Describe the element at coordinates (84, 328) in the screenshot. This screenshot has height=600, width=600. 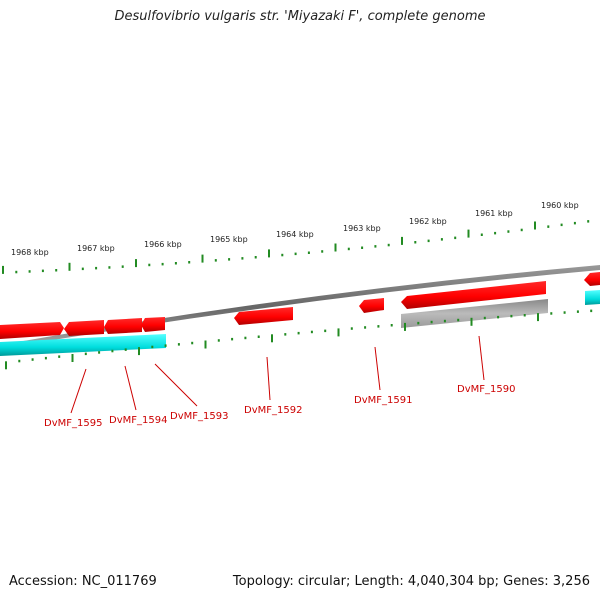
I see `gene-arrow-dvmf1594` at that location.